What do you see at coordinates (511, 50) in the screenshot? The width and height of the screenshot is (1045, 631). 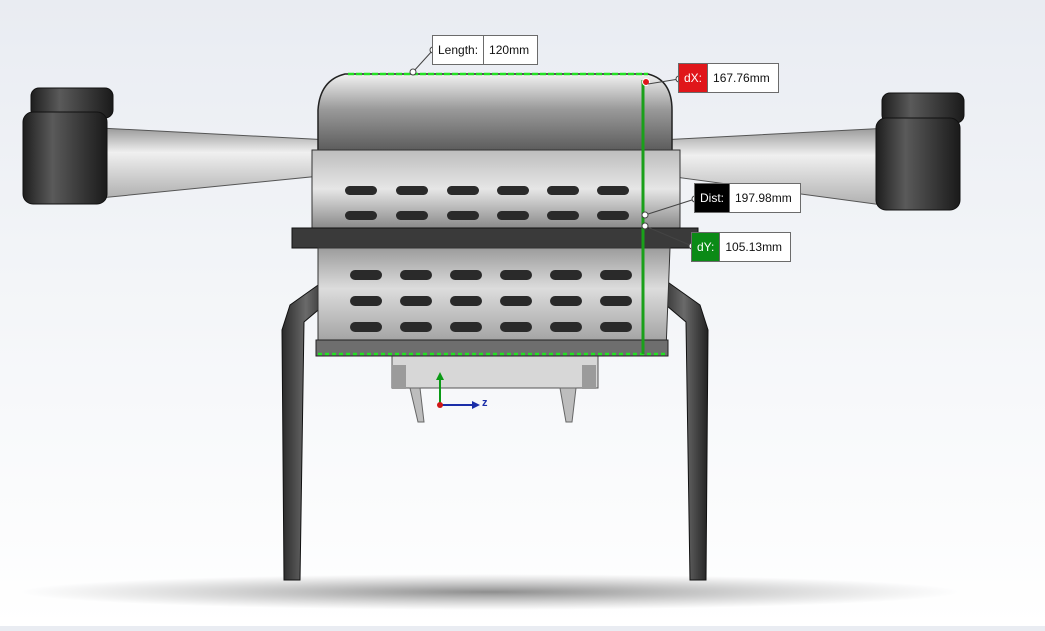 I see `length-callout-value: 120mm` at bounding box center [511, 50].